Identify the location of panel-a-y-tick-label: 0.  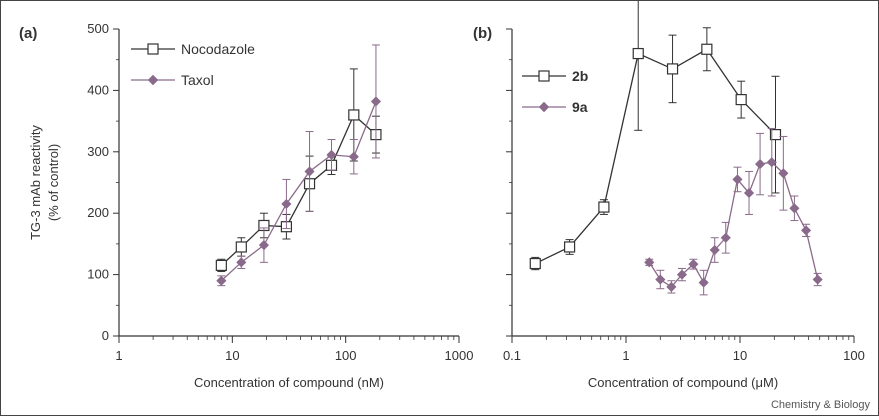
(105, 335).